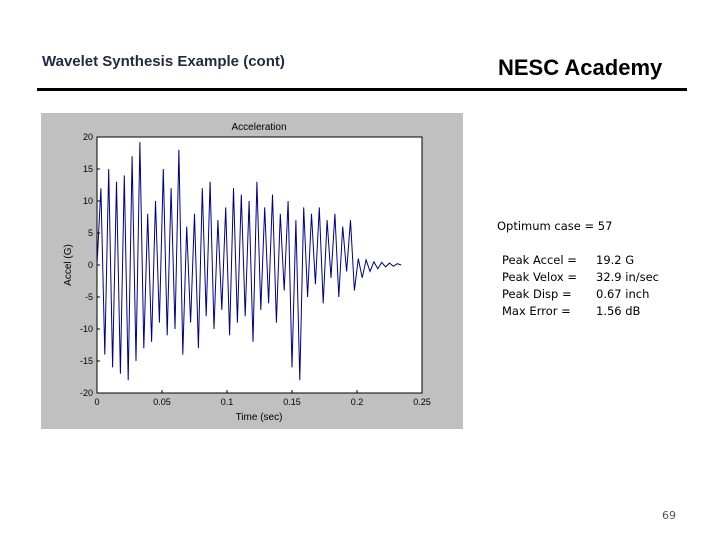 The height and width of the screenshot is (540, 720). Describe the element at coordinates (292, 402) in the screenshot. I see `x-tick-label: 0.15` at that location.